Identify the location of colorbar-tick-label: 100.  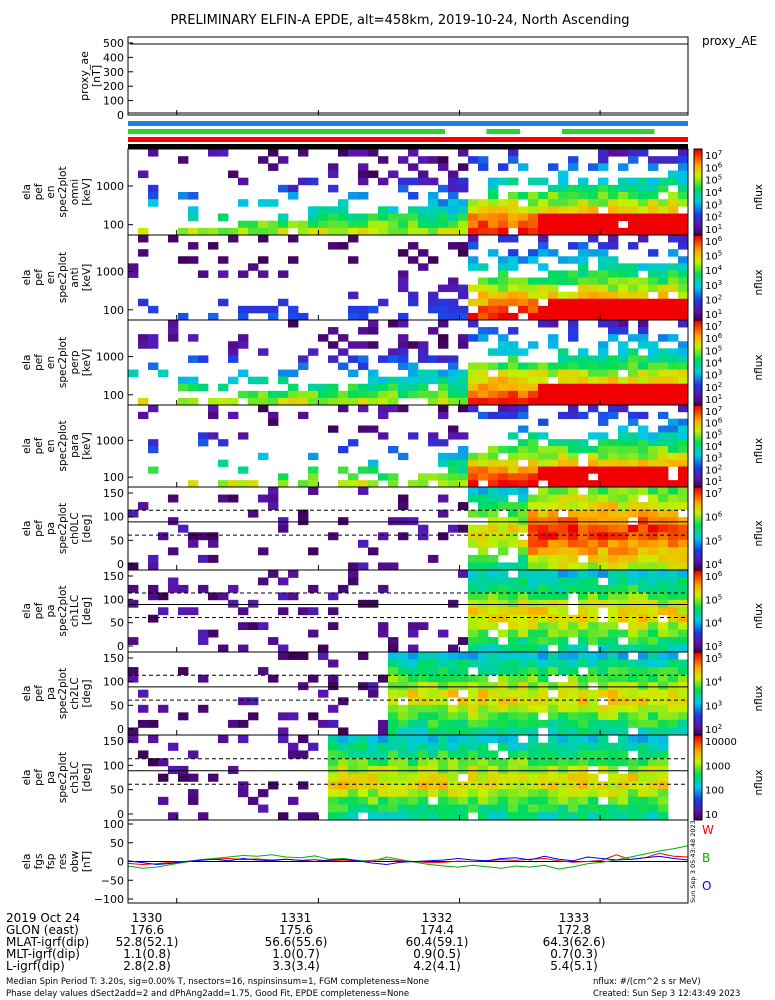
(714, 791).